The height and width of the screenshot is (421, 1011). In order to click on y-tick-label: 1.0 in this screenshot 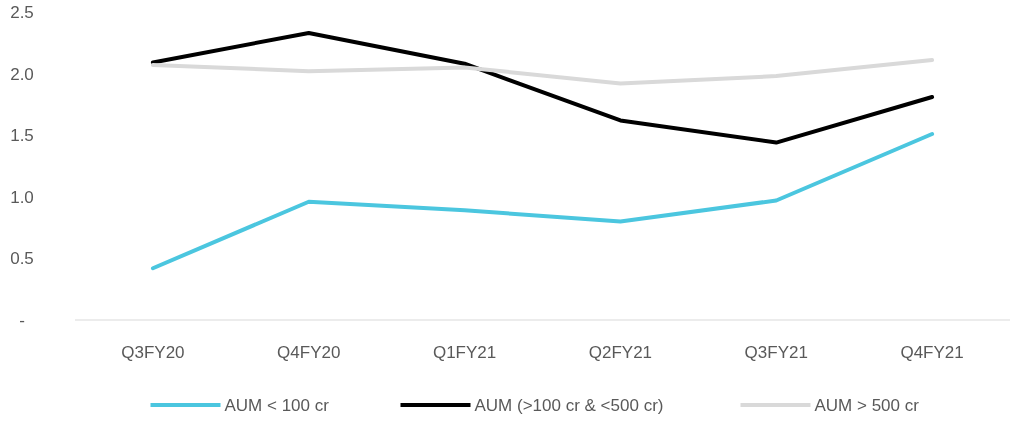, I will do `click(22, 197)`.